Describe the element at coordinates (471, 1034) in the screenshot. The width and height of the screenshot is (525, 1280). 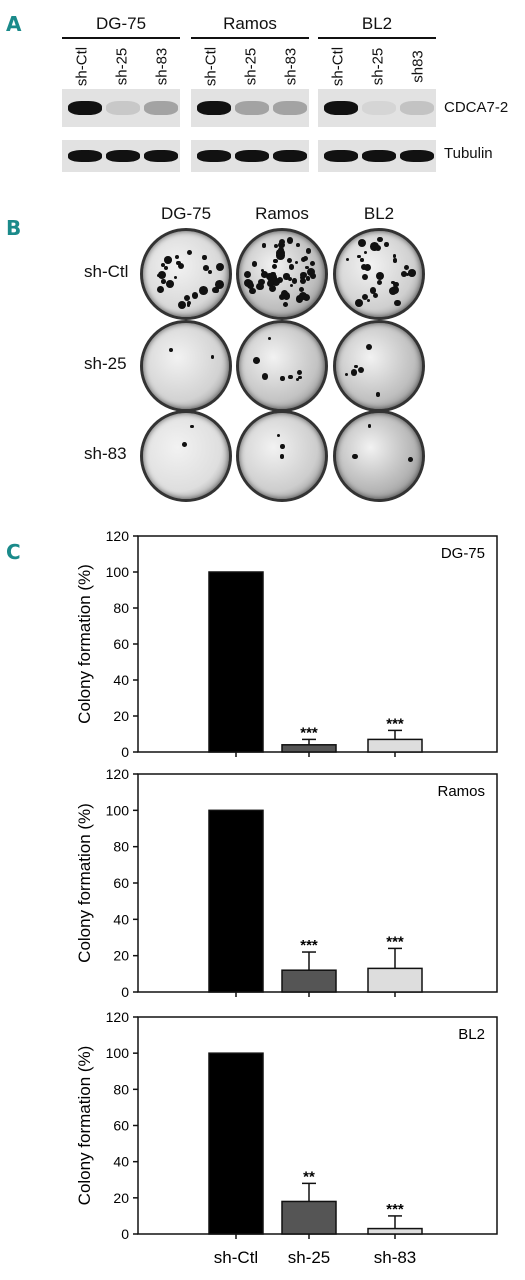
I see `chart-title: BL2` at that location.